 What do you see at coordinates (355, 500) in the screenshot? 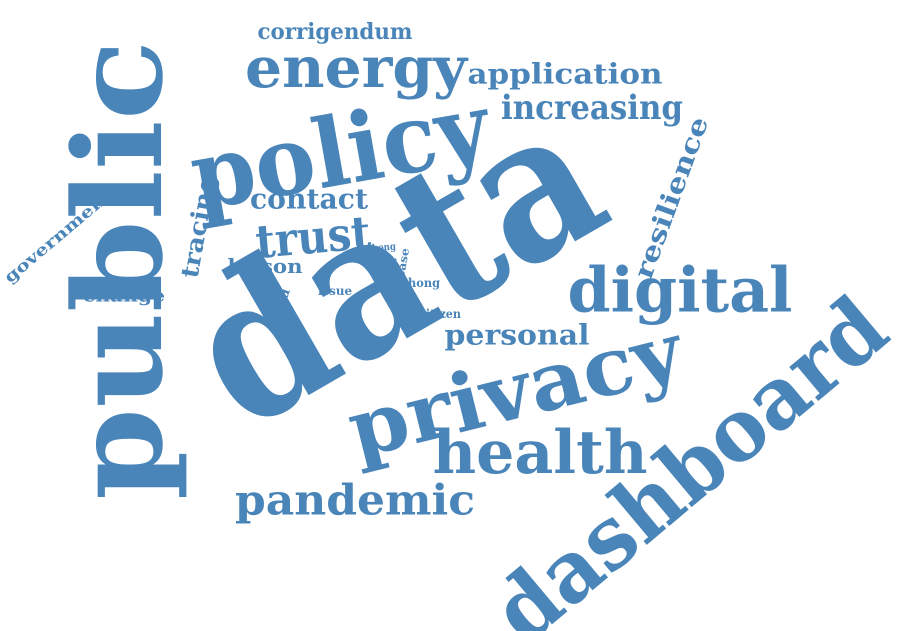
I see `word-pandemic: pandemic` at bounding box center [355, 500].